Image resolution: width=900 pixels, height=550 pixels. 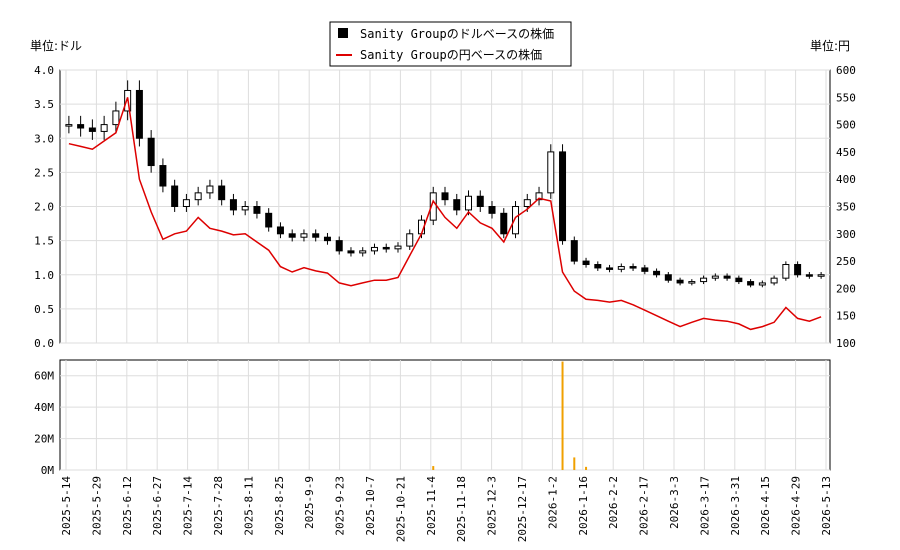 I want to click on x-tick-label: 2026-3-17, so click(x=704, y=506).